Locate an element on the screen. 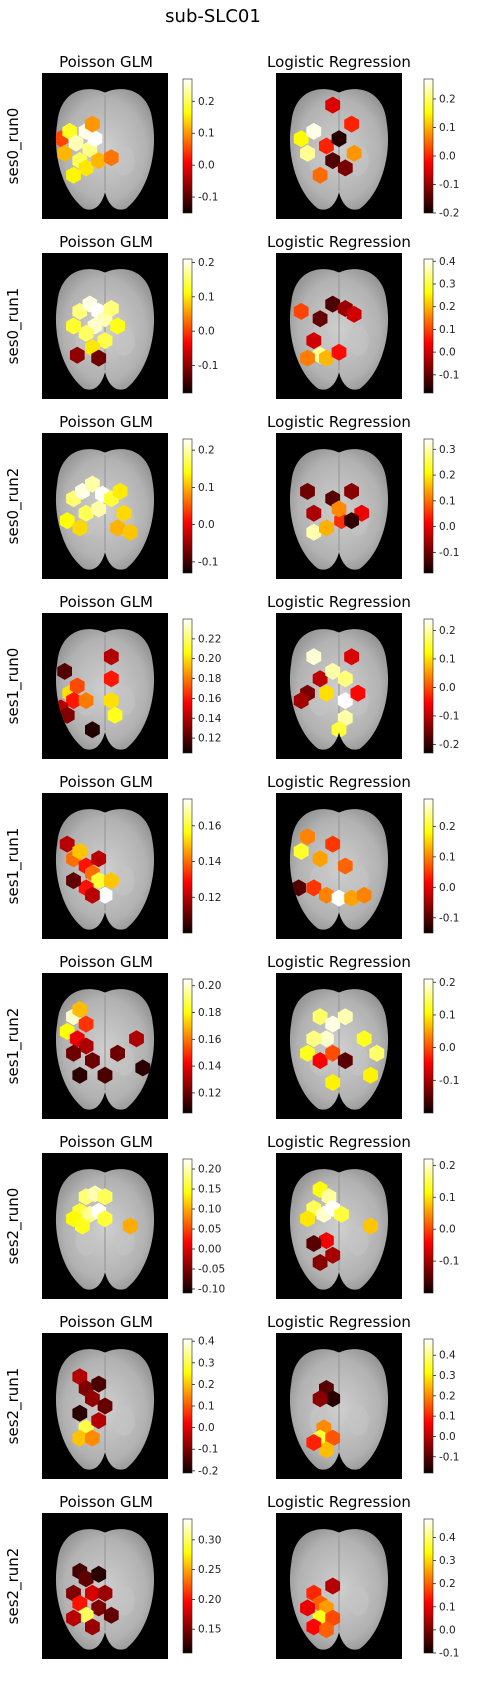  colorbar-tick-label: 0.12 is located at coordinates (209, 1093).